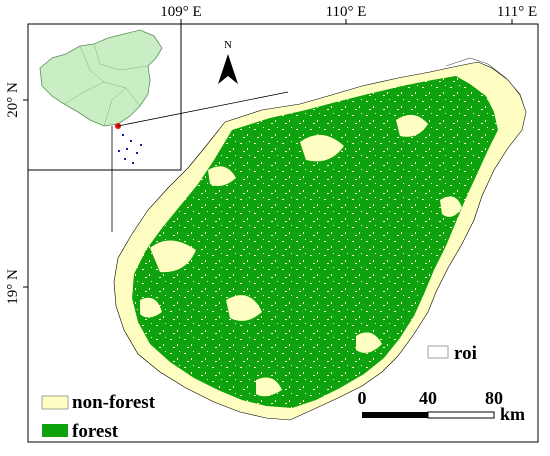 The height and width of the screenshot is (456, 550). What do you see at coordinates (13, 287) in the screenshot?
I see `latitude-label-19: 19° N` at bounding box center [13, 287].